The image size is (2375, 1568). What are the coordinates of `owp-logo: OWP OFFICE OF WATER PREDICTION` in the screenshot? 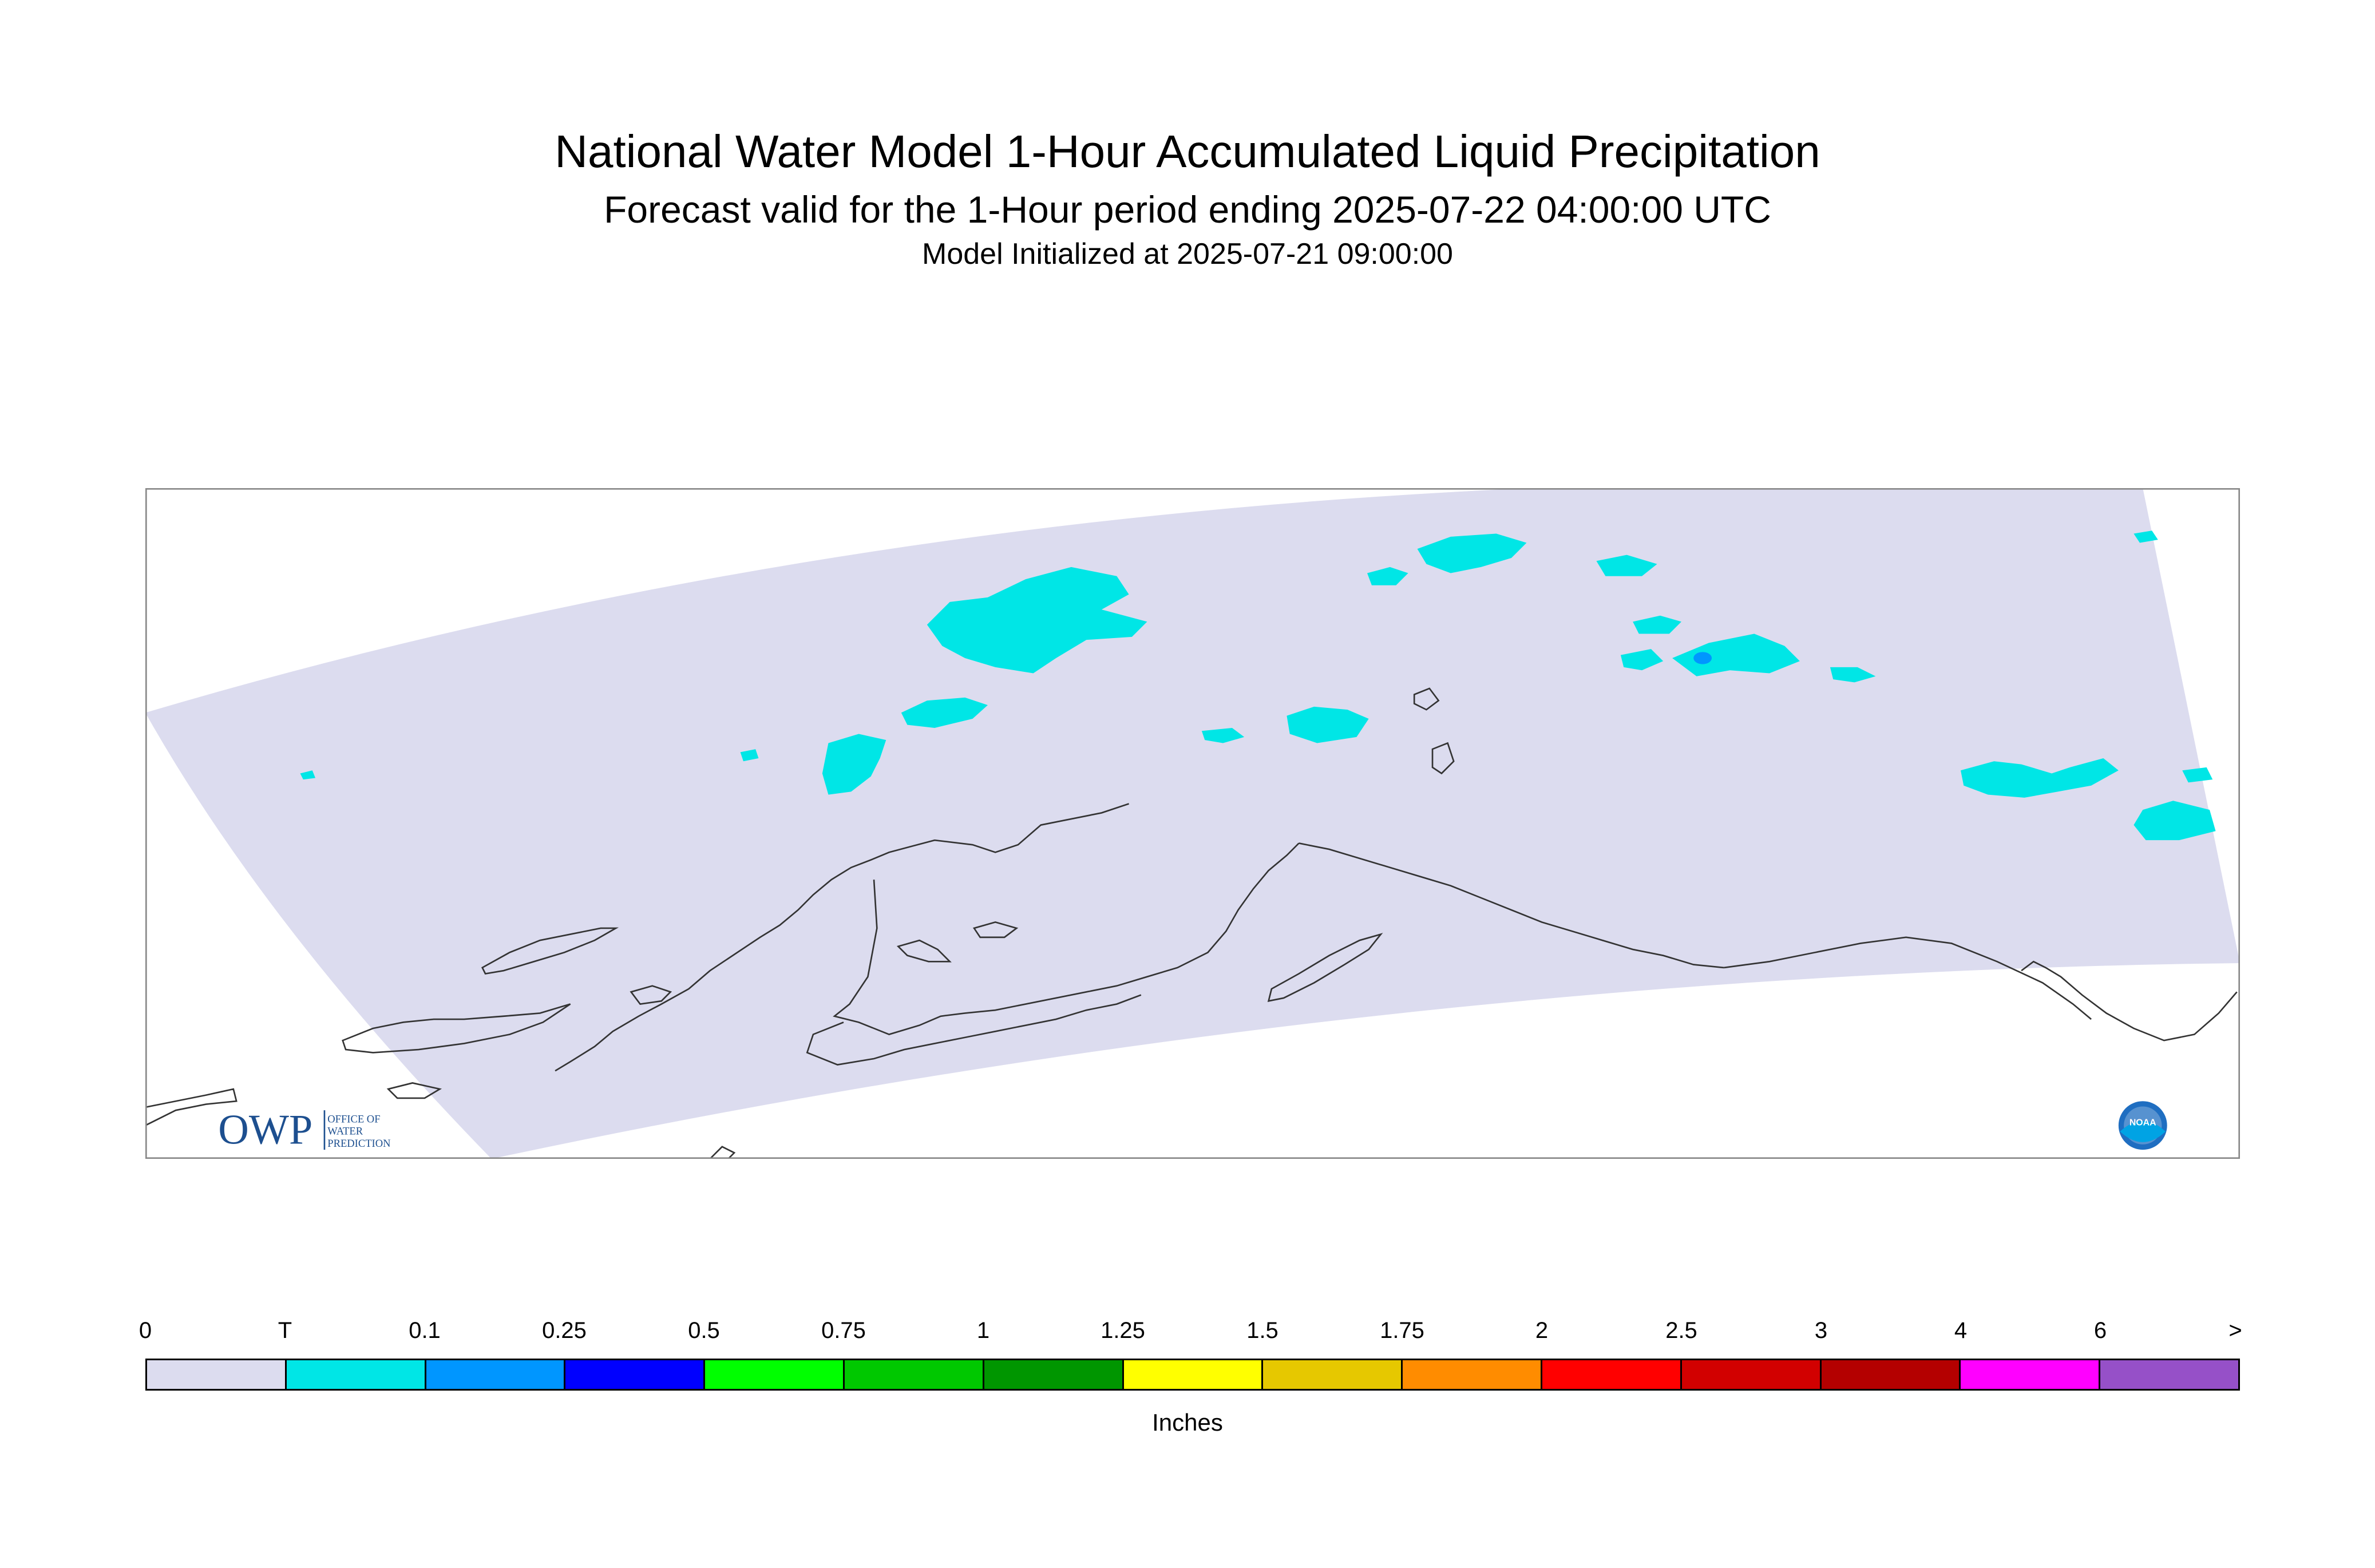 It's located at (304, 1129).